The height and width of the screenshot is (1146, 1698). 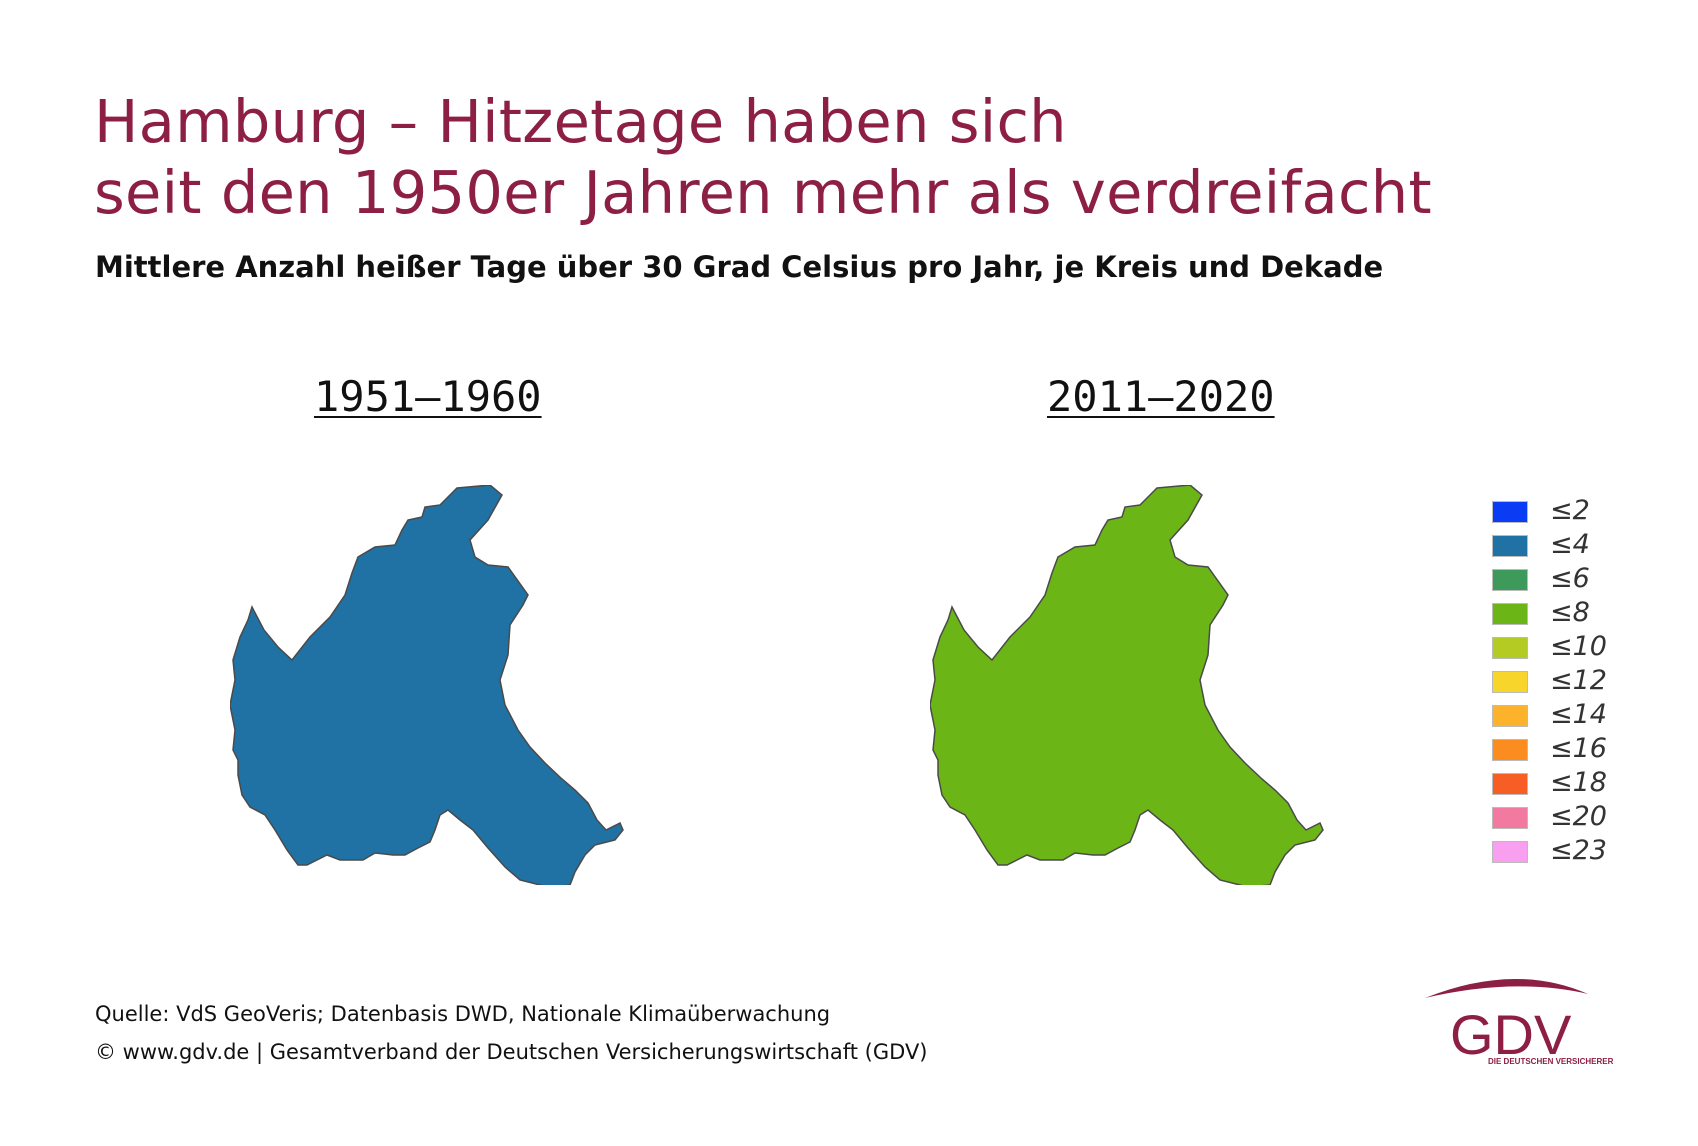 What do you see at coordinates (1578, 782) in the screenshot?
I see `legend-label: ≤18` at bounding box center [1578, 782].